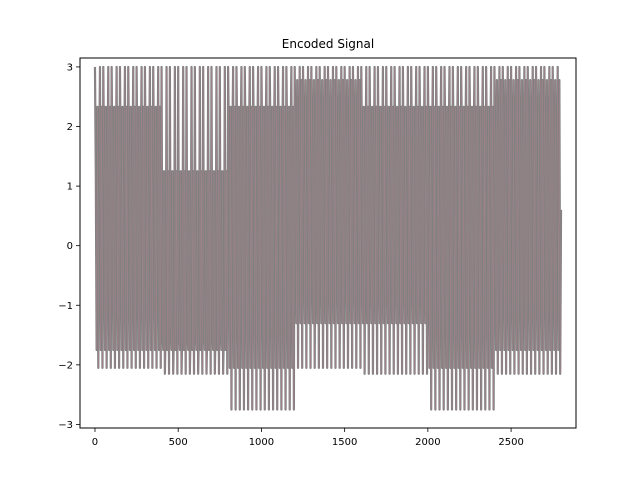 This screenshot has height=480, width=640. Describe the element at coordinates (65, 306) in the screenshot. I see `y-tick-label: −1` at that location.